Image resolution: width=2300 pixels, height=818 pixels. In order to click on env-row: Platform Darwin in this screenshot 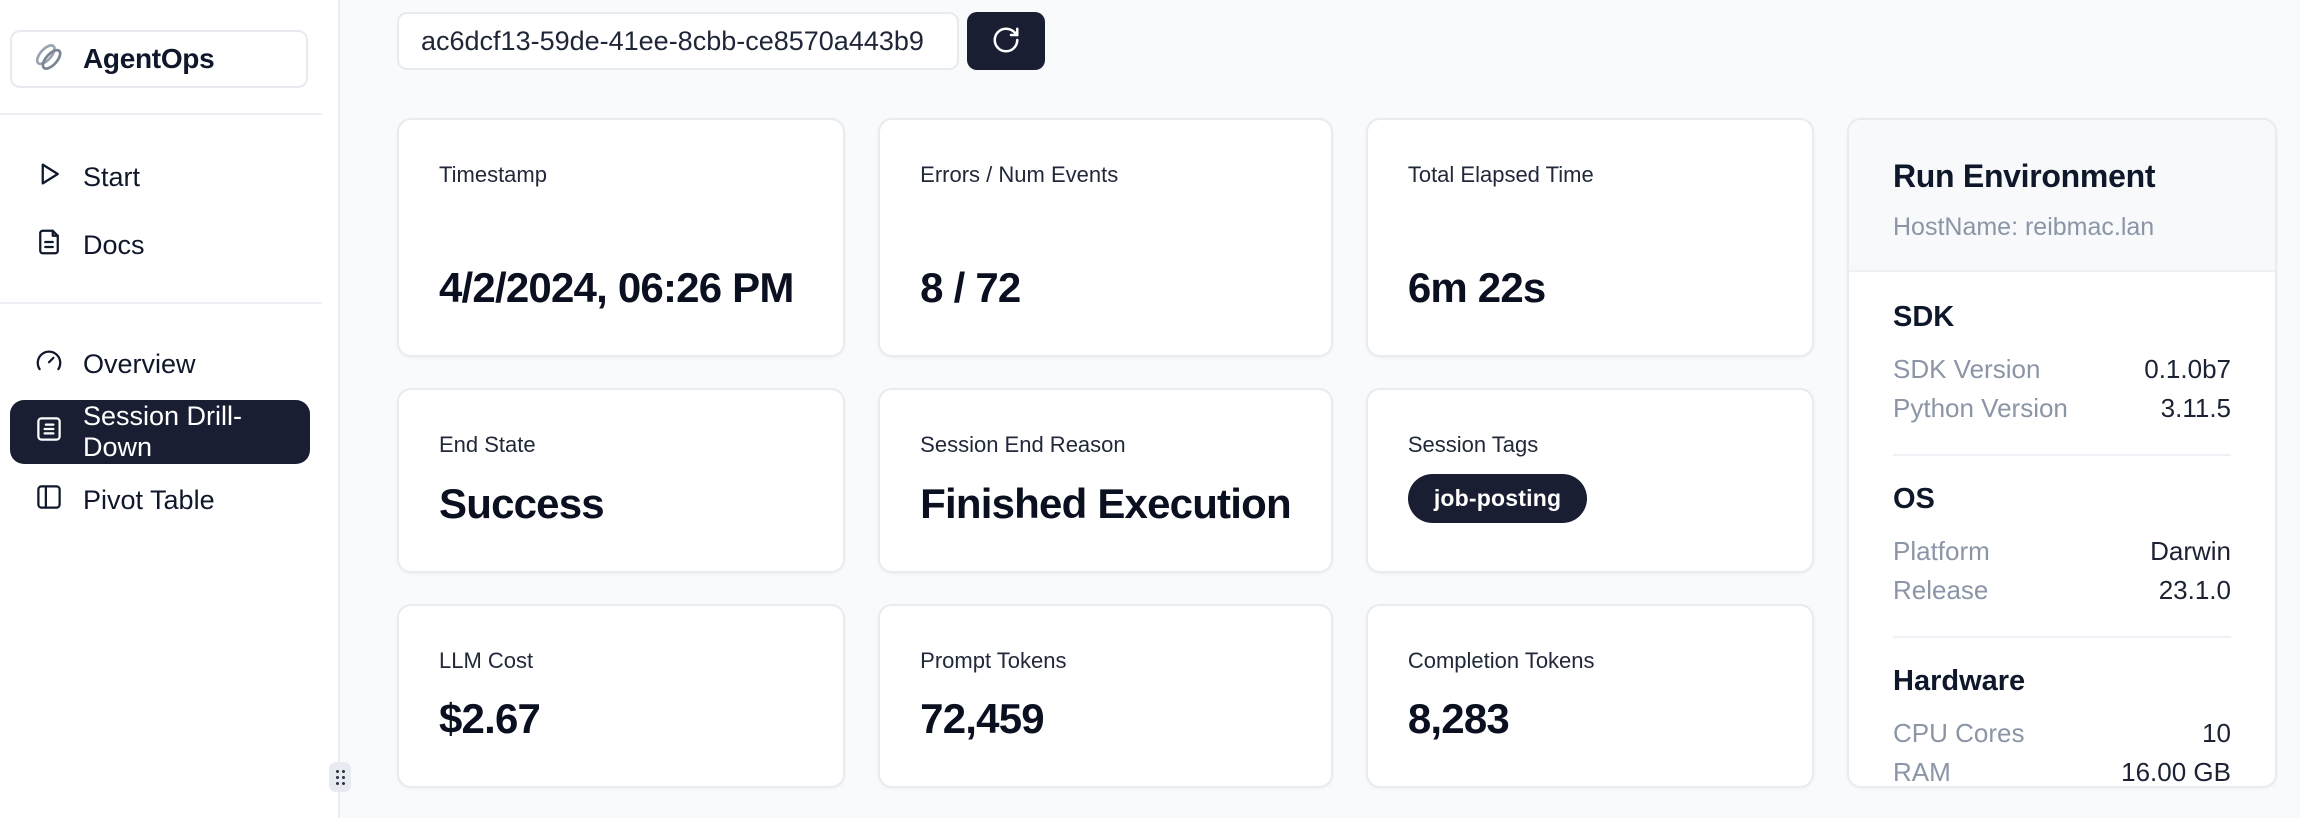, I will do `click(2062, 551)`.